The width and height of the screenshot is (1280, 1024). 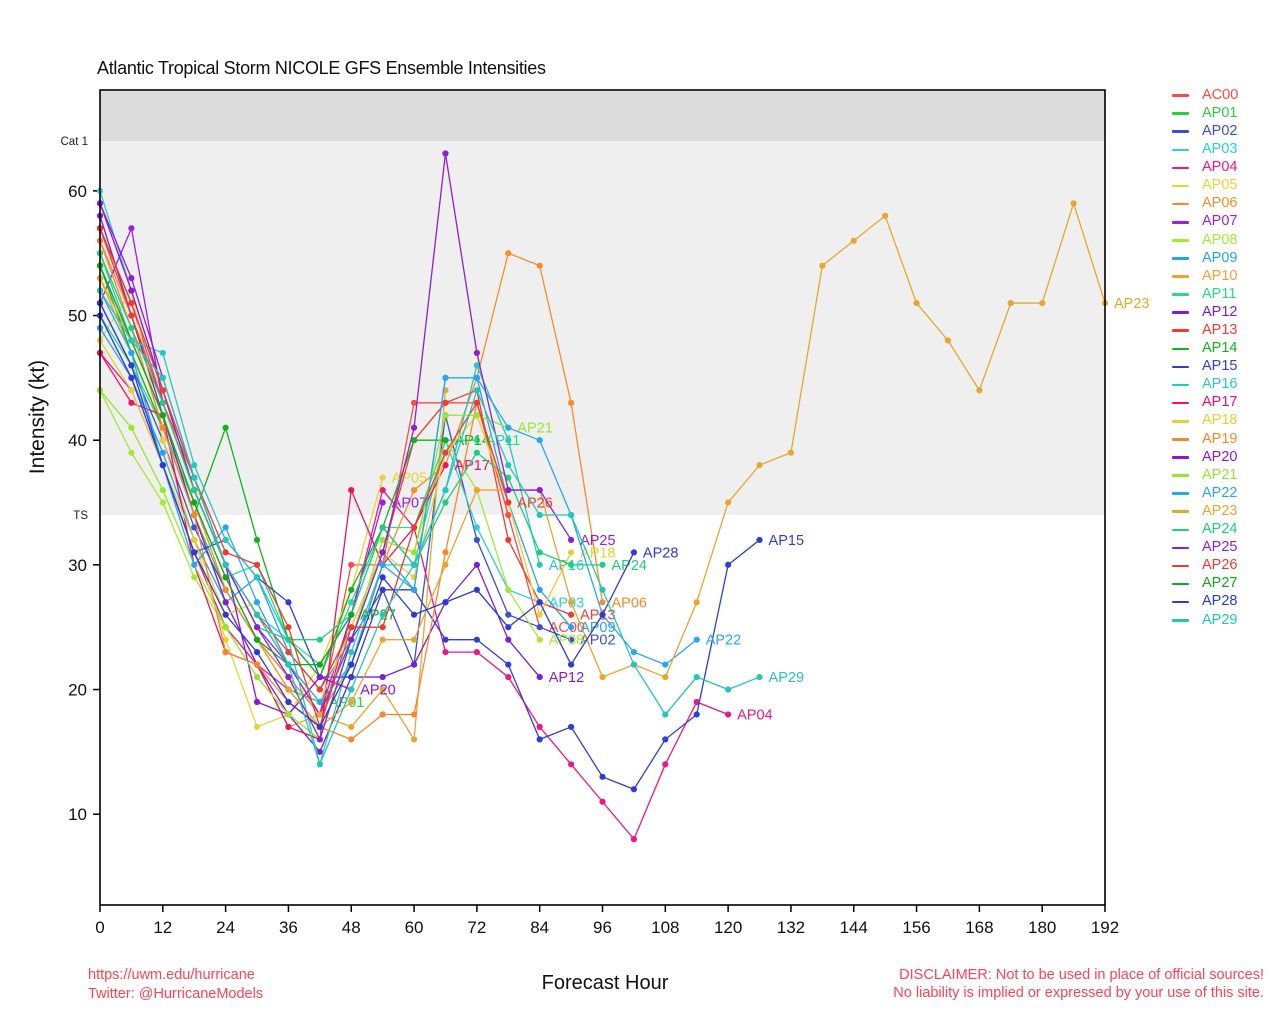 What do you see at coordinates (566, 603) in the screenshot?
I see `series-end-label-AP03: AP03` at bounding box center [566, 603].